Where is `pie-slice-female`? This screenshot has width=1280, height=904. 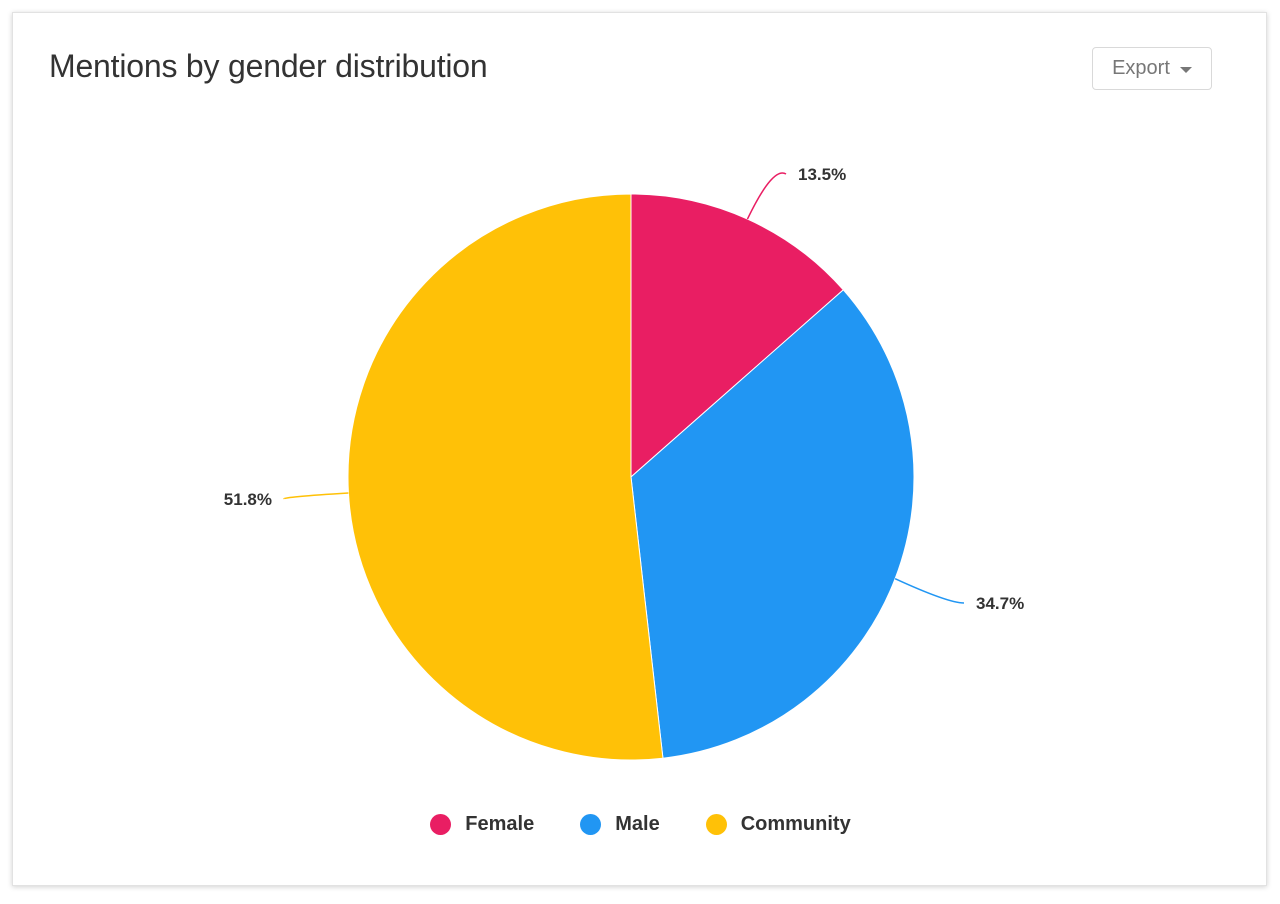 pie-slice-female is located at coordinates (737, 336).